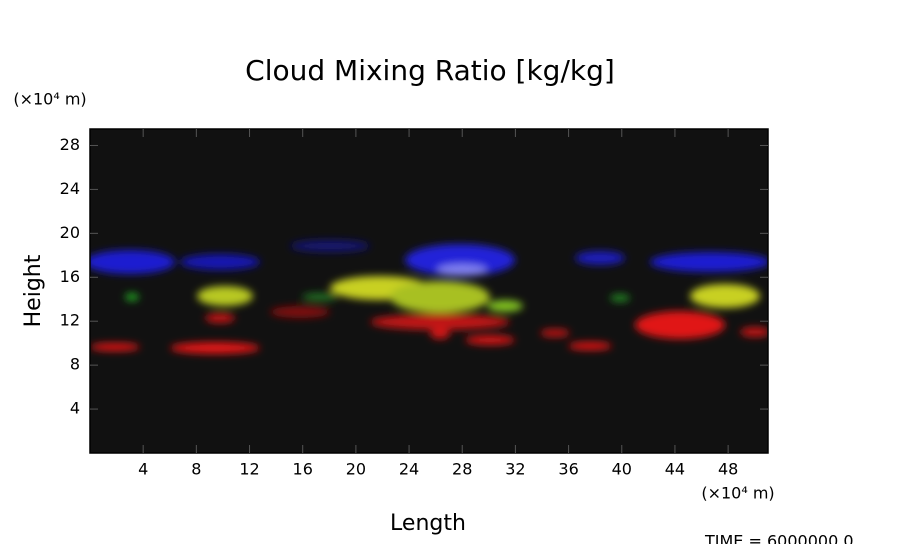  Describe the element at coordinates (70, 188) in the screenshot. I see `y-tick-label: 24` at that location.